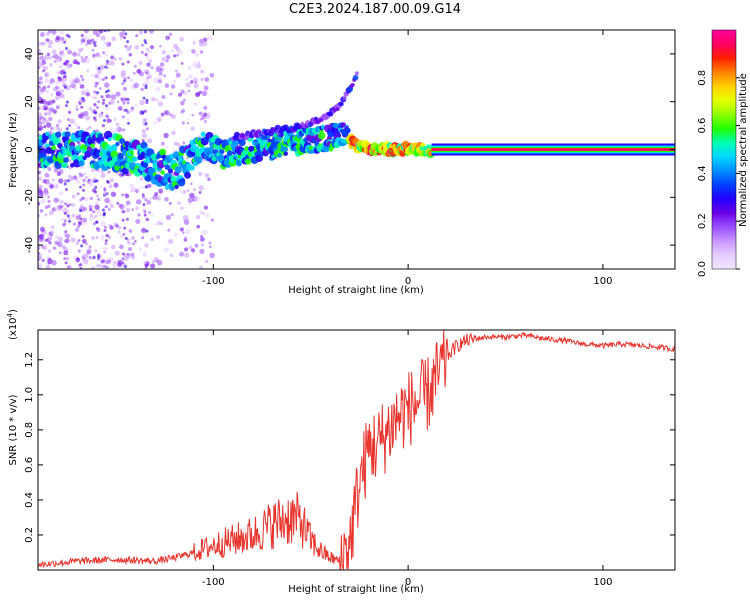 This screenshot has width=750, height=600. Describe the element at coordinates (29, 395) in the screenshot. I see `y-tick-label: 1.0` at that location.